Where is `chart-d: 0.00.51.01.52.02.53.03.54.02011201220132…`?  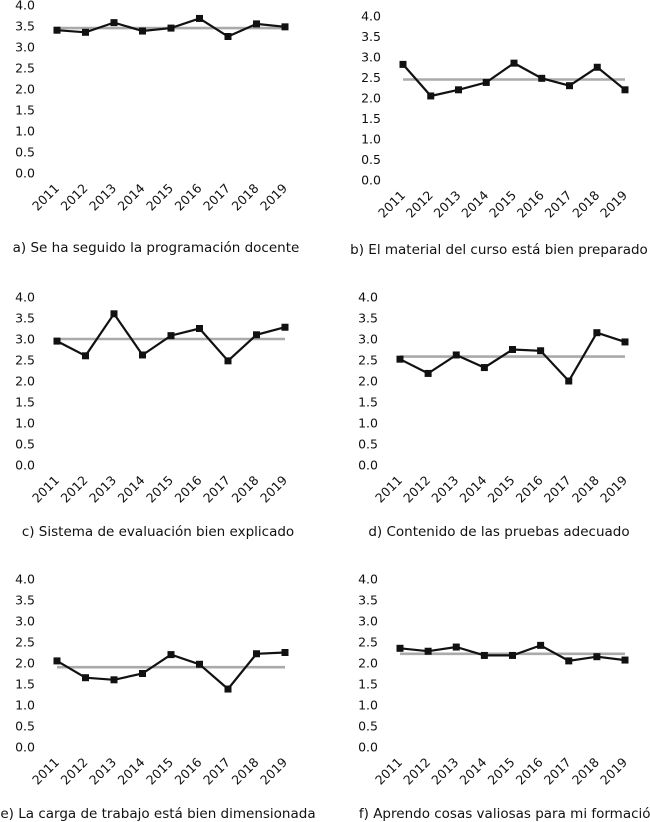
chart-d: 0.00.51.01.52.02.53.03.54.02011201220132… is located at coordinates (494, 415).